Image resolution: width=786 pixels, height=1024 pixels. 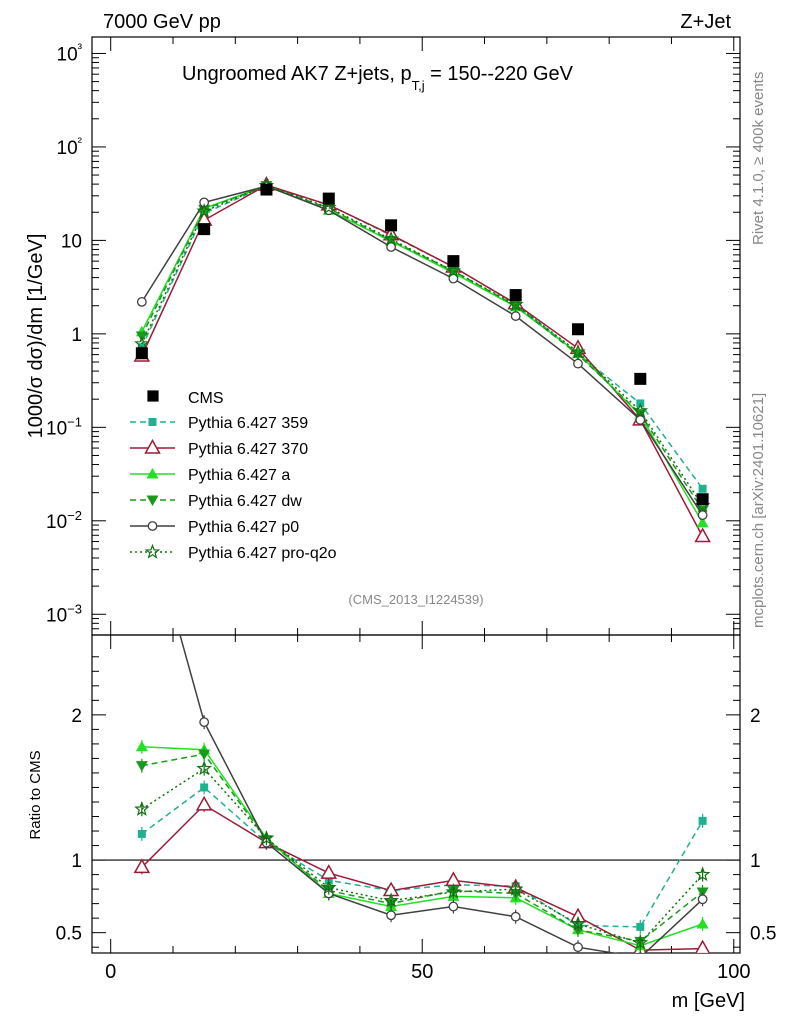 I want to click on ratio-tick-label-right: 1, so click(x=755, y=861).